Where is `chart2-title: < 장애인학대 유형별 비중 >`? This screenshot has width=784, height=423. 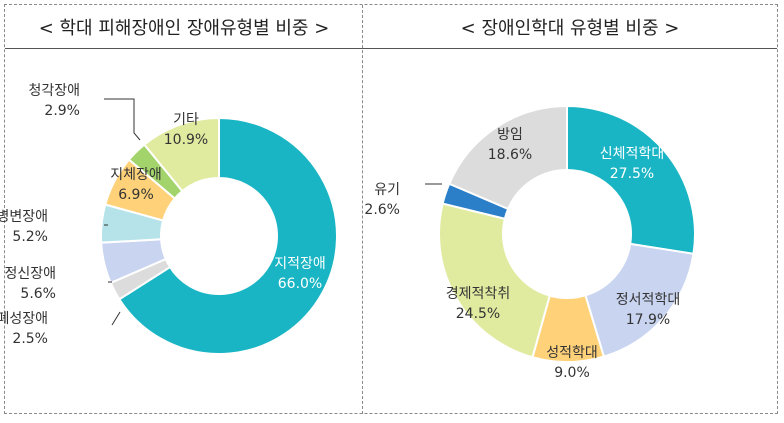 chart2-title: < 장애인학대 유형별 비중 > is located at coordinates (570, 28).